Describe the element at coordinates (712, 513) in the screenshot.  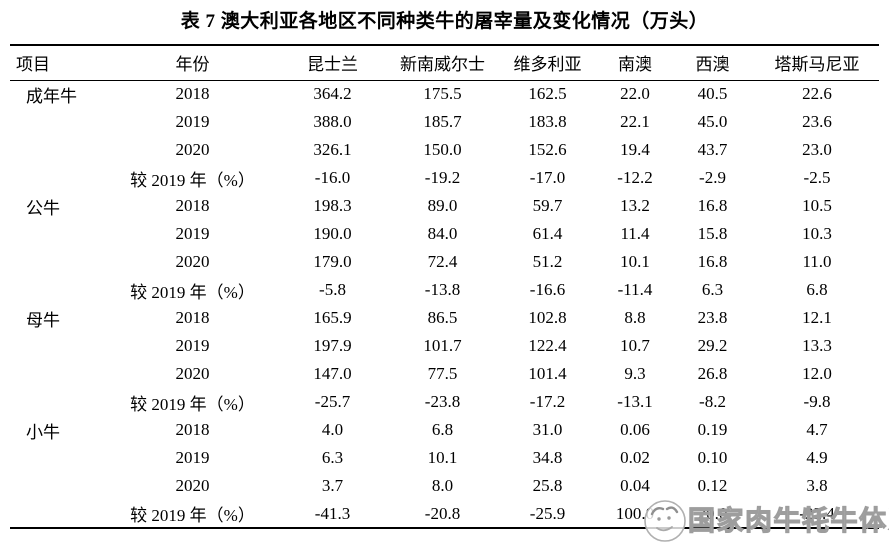
I see `value-cell: 20.0` at that location.